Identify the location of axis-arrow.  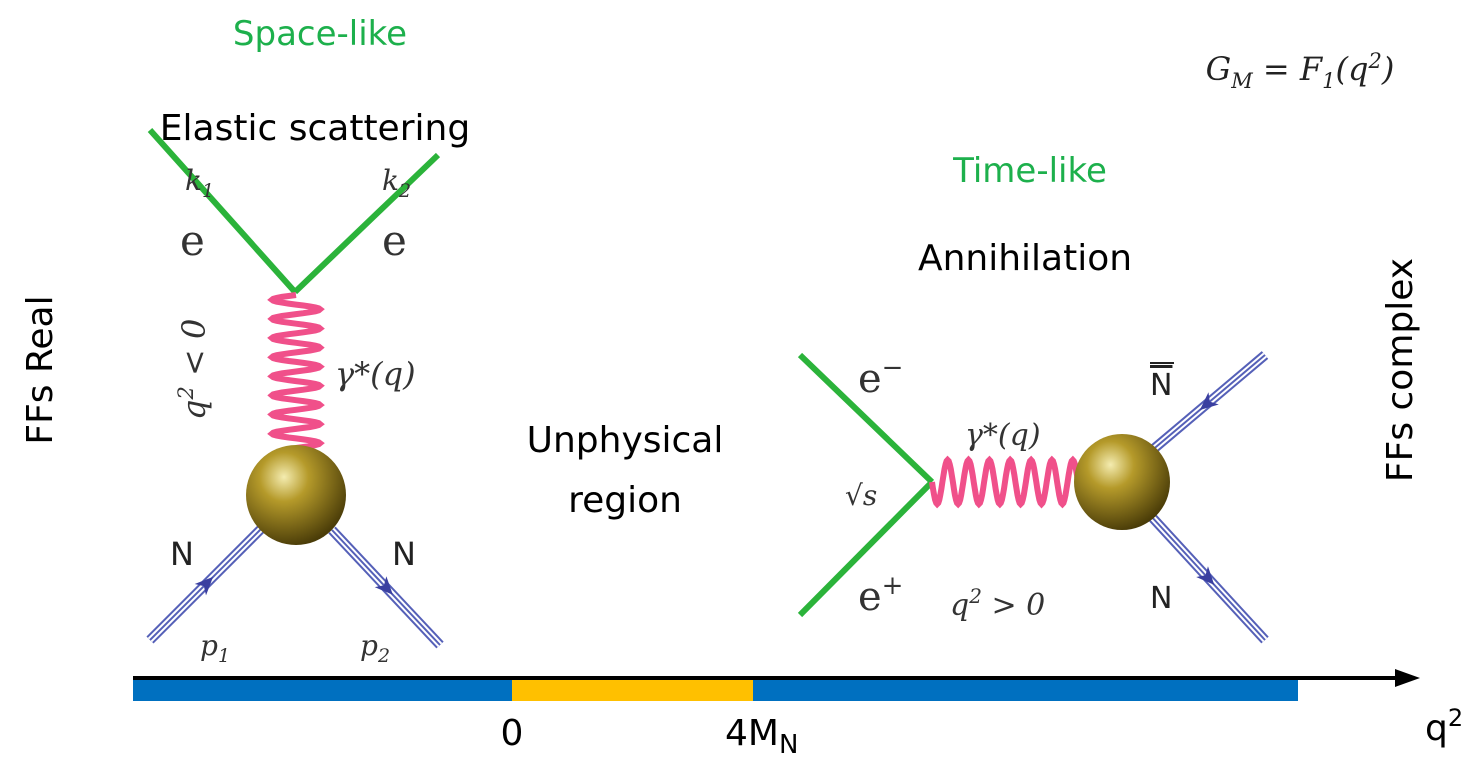
(1407, 678).